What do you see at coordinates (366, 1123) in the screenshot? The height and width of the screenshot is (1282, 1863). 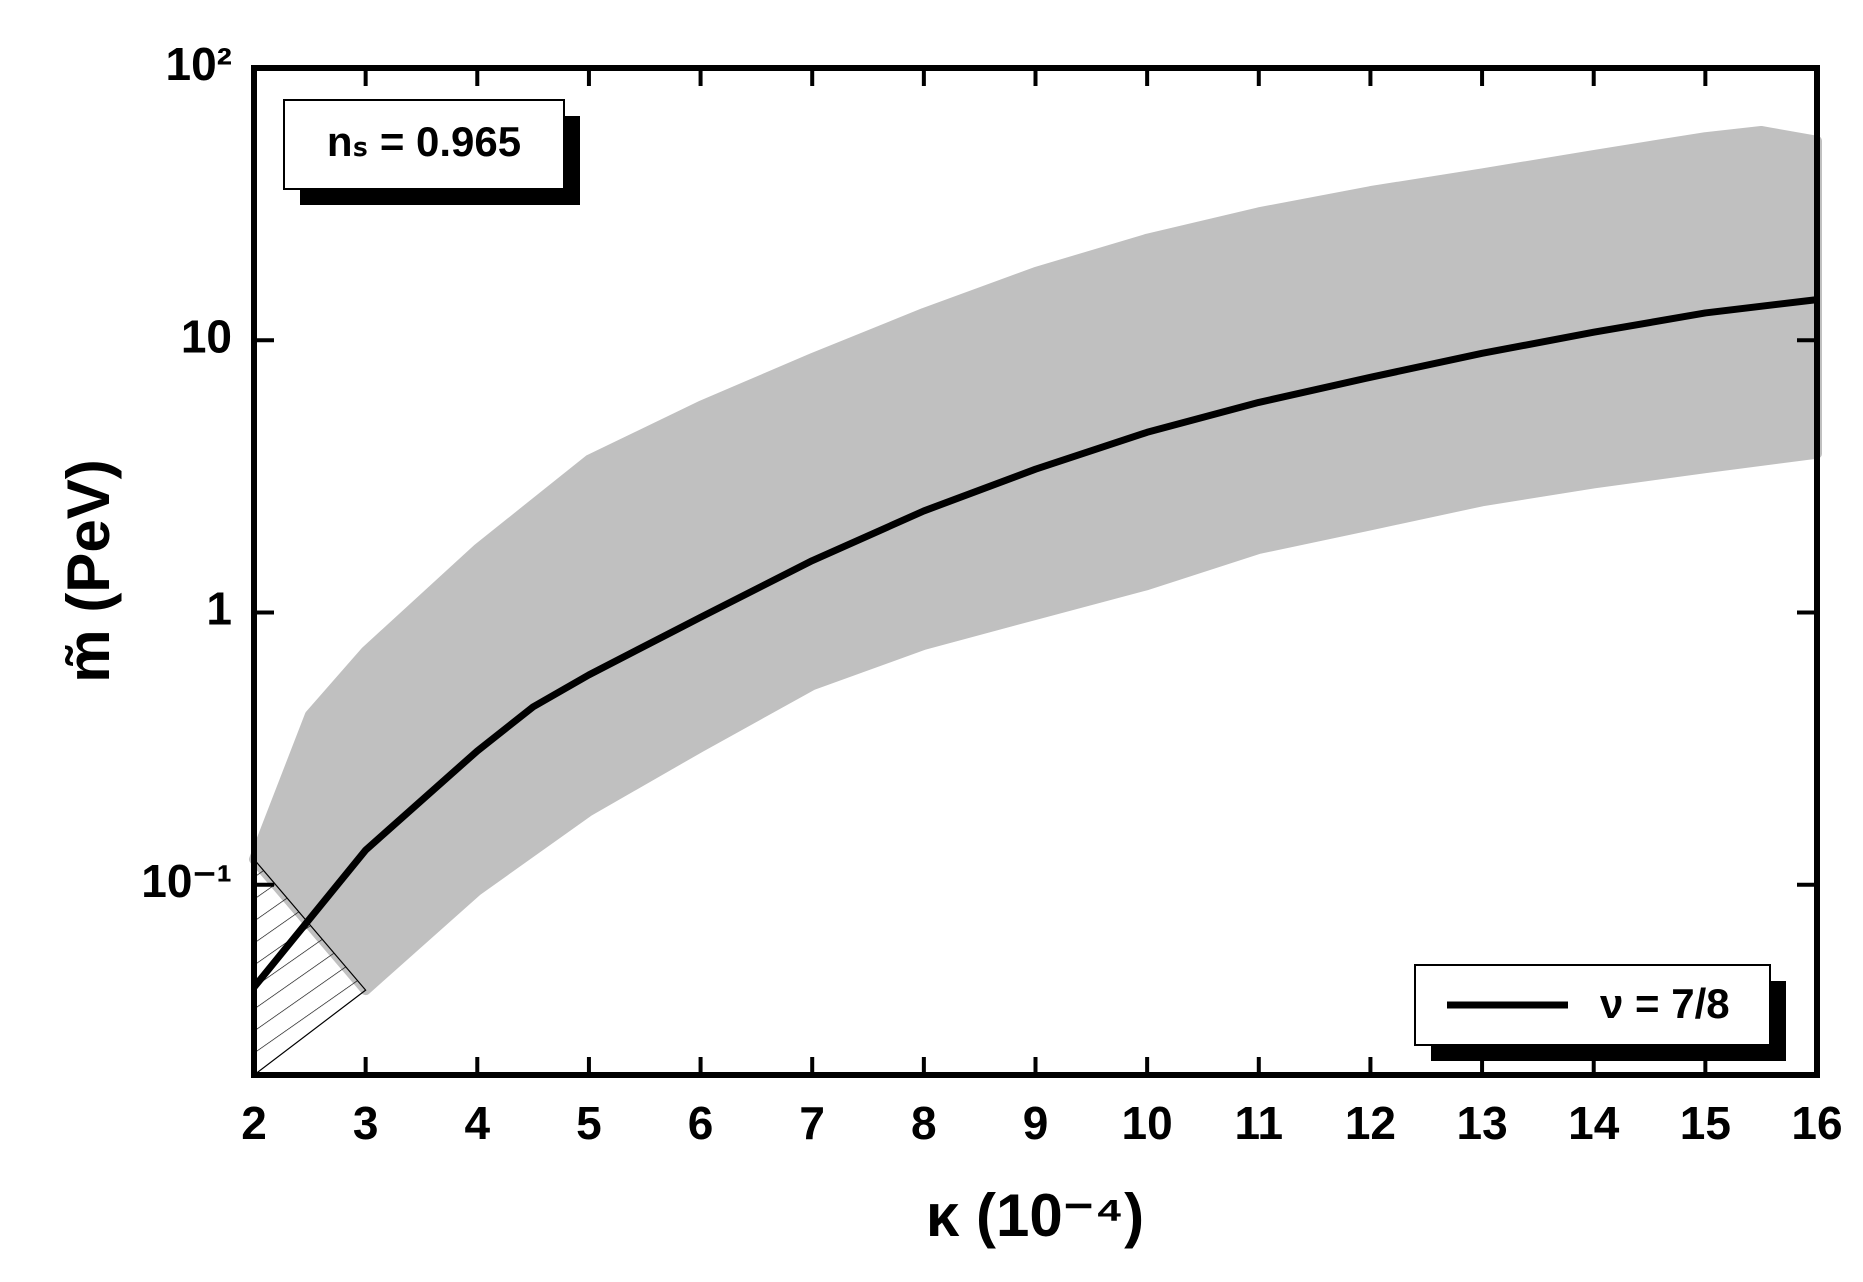 I see `x-tick-label: 3` at bounding box center [366, 1123].